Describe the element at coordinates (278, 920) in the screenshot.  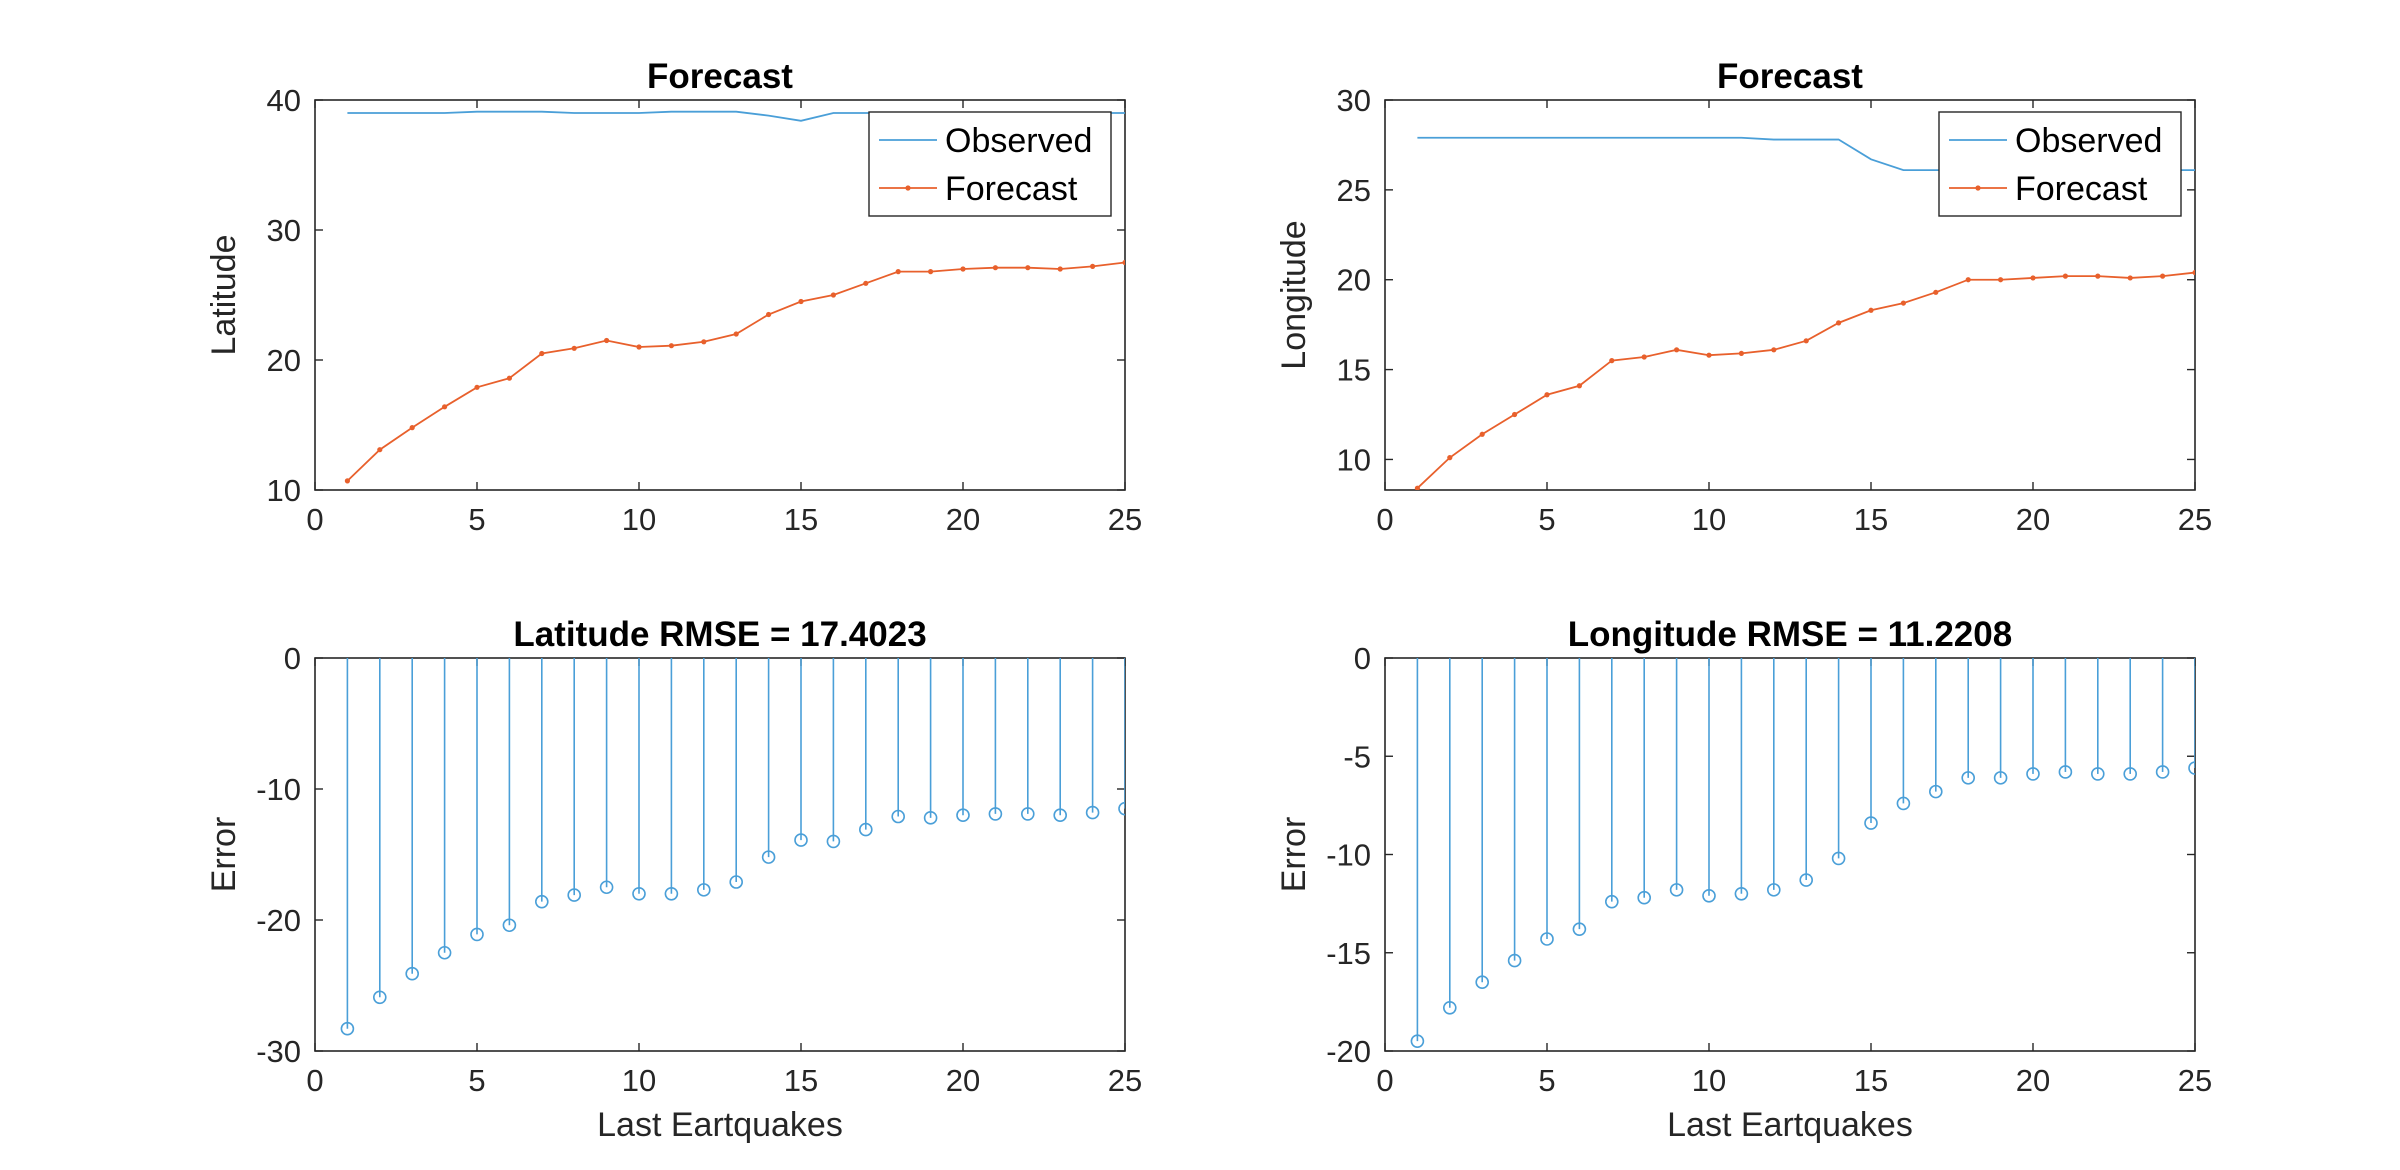
I see `latitude-error-y-tick-label: -20` at that location.